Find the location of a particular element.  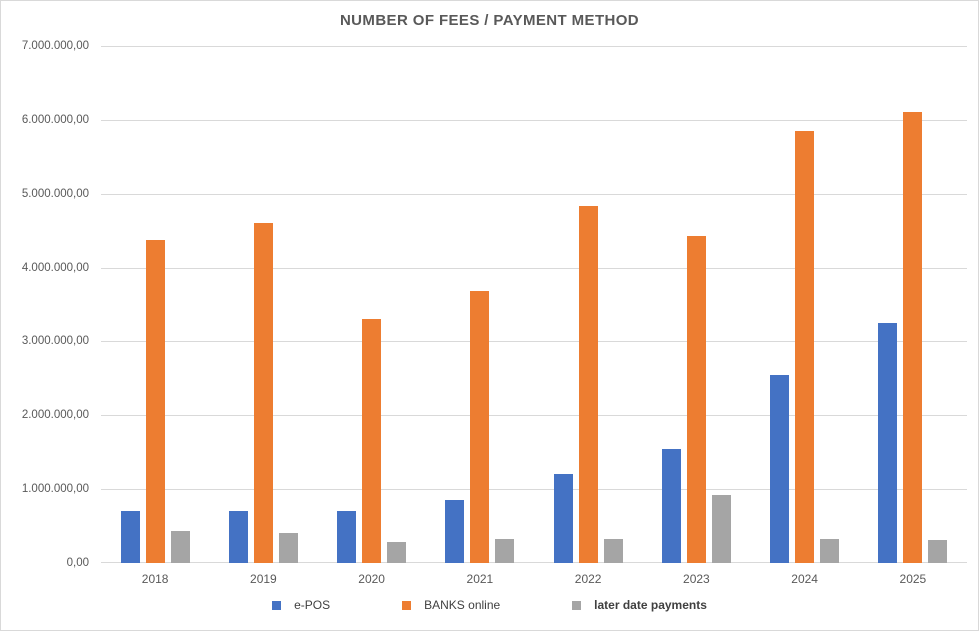

bar-later-date-payments-2025 is located at coordinates (938, 551).